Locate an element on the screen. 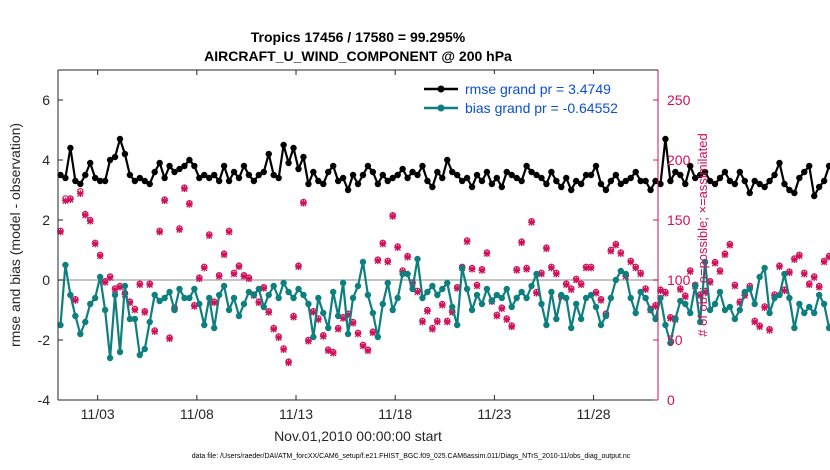  y2-tick-label: 150 is located at coordinates (679, 220).